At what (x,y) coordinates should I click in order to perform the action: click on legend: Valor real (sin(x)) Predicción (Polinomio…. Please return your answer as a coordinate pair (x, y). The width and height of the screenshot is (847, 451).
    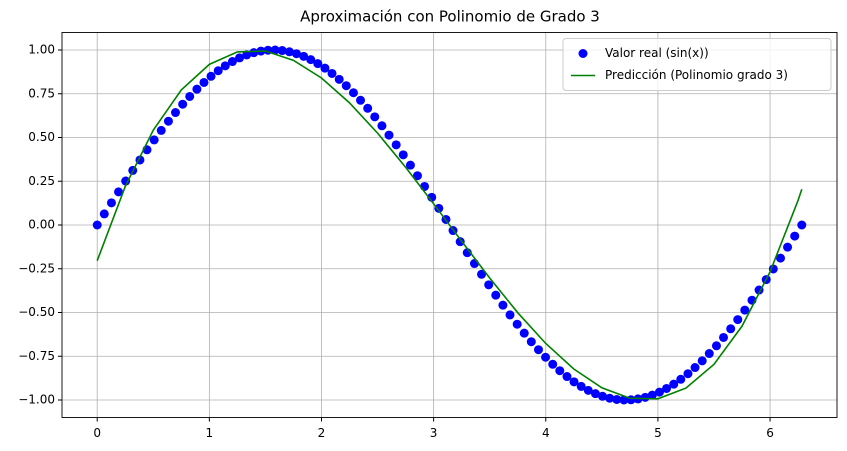
    Looking at the image, I should click on (697, 64).